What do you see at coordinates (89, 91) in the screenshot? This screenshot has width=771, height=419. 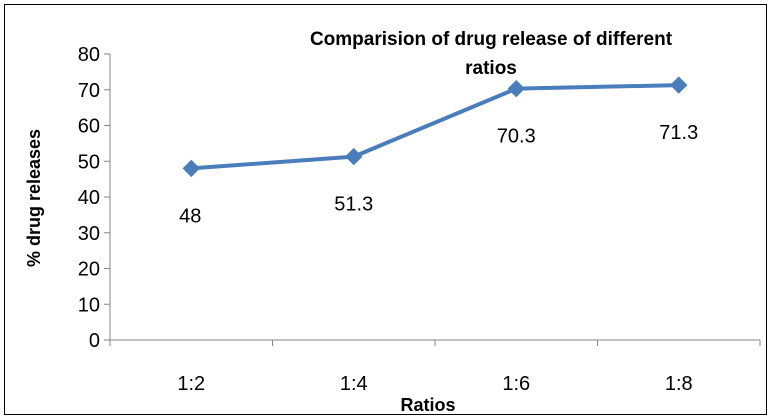 I see `y-tick-label: 70` at bounding box center [89, 91].